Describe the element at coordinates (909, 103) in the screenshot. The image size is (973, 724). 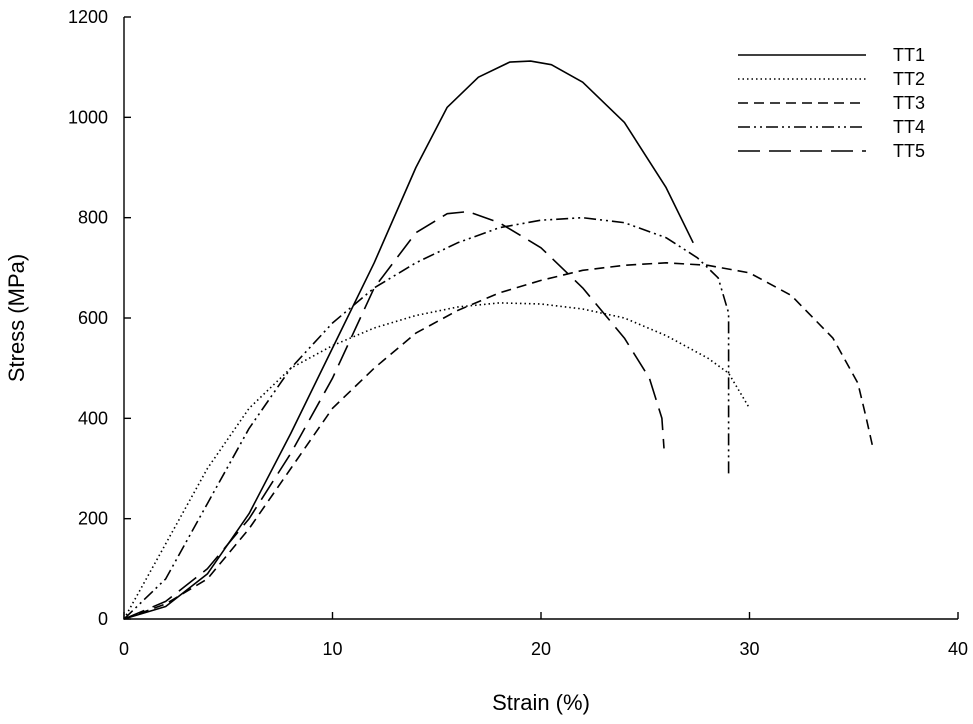
I see `legend-label-tt3: TT3` at that location.